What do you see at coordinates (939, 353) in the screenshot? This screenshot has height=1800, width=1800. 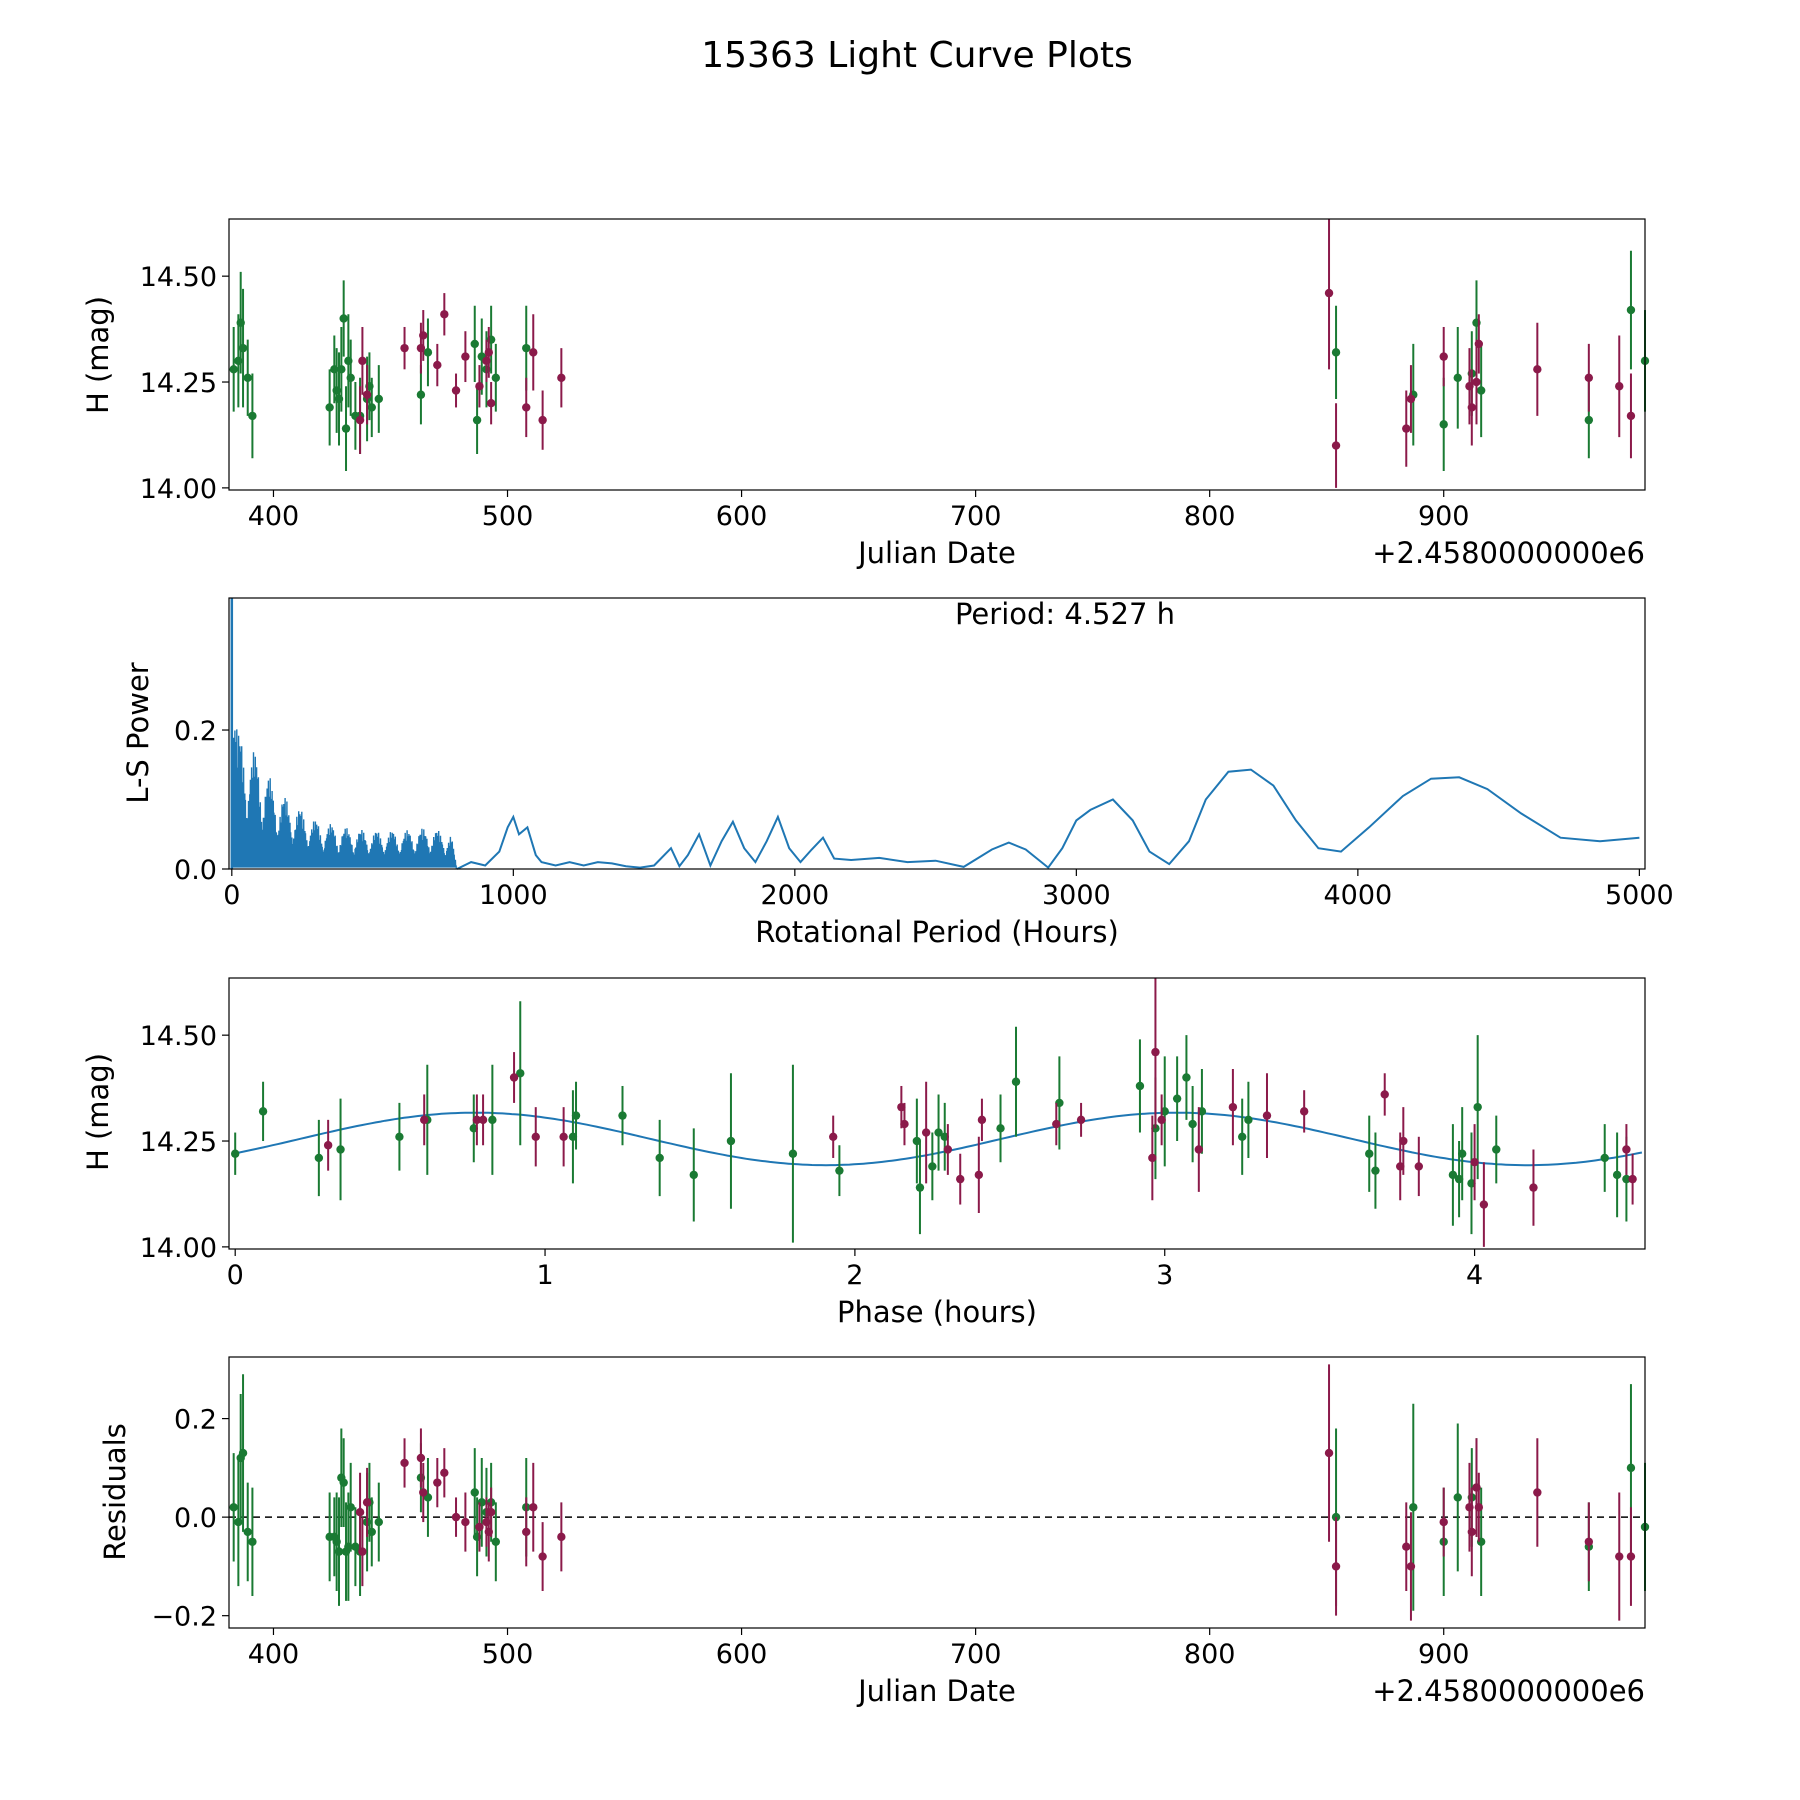 I see `lightcurve-marks` at bounding box center [939, 353].